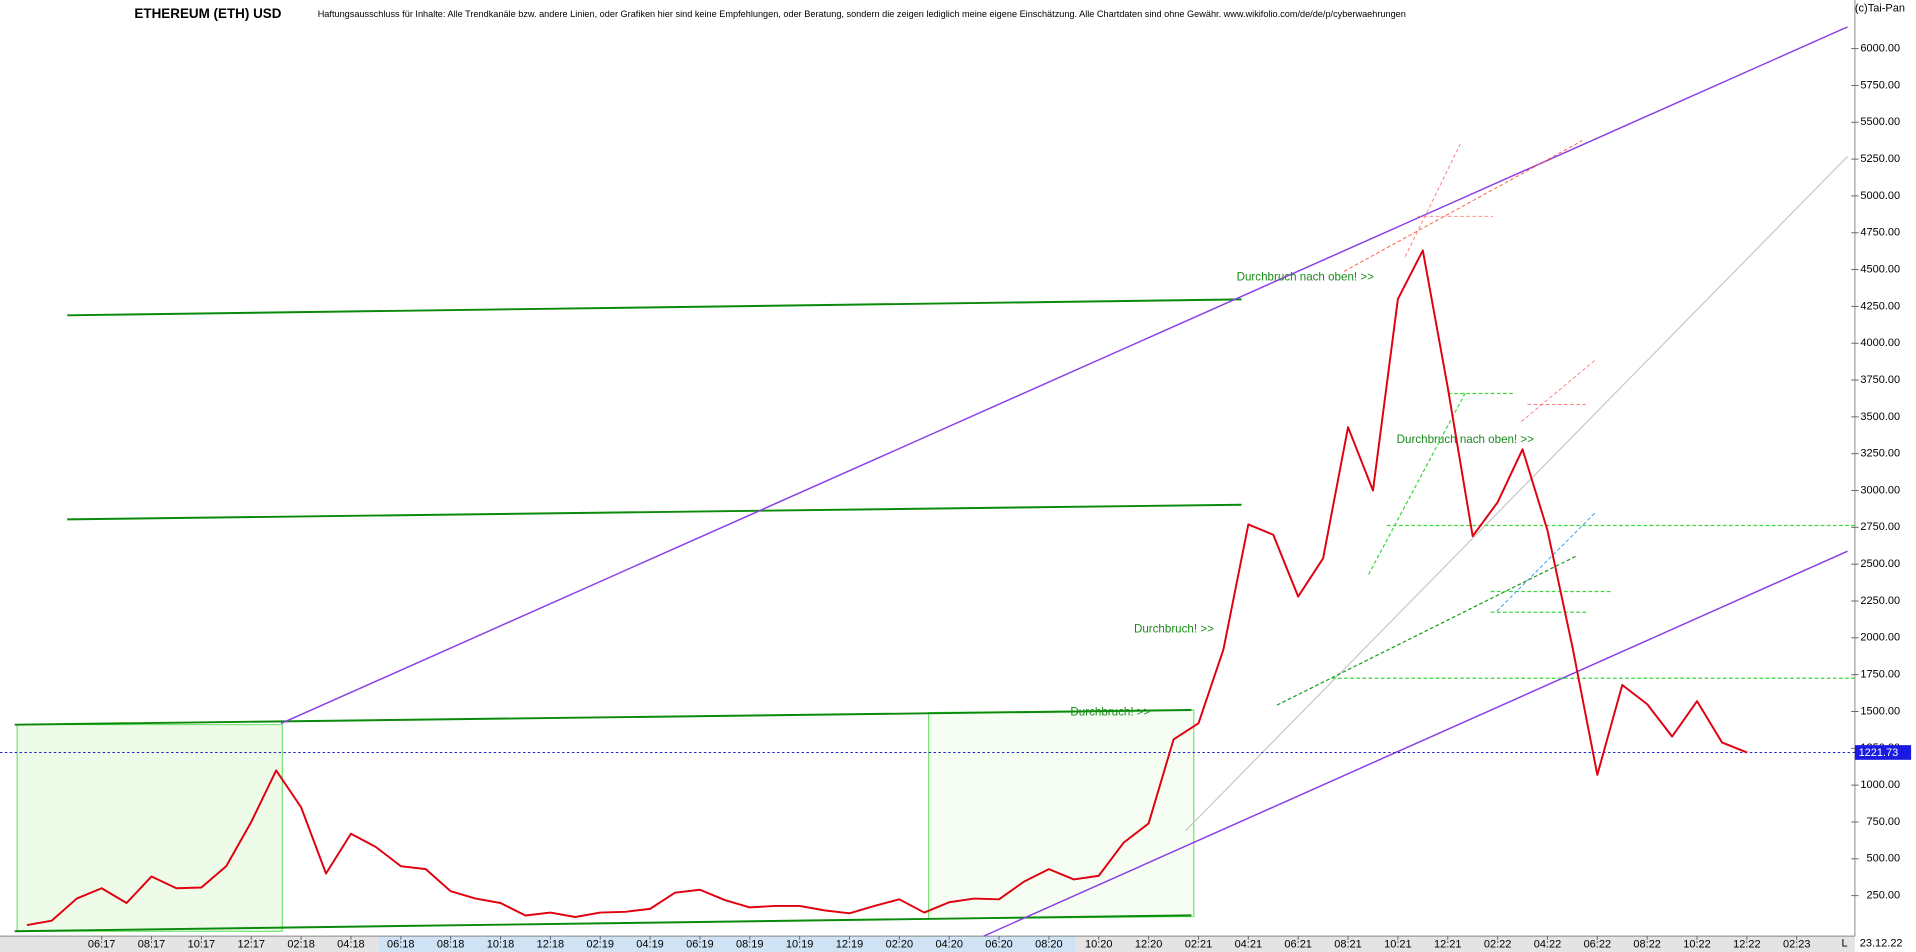 Image resolution: width=1916 pixels, height=952 pixels. What do you see at coordinates (1844, 943) in the screenshot?
I see `scale-label: L` at bounding box center [1844, 943].